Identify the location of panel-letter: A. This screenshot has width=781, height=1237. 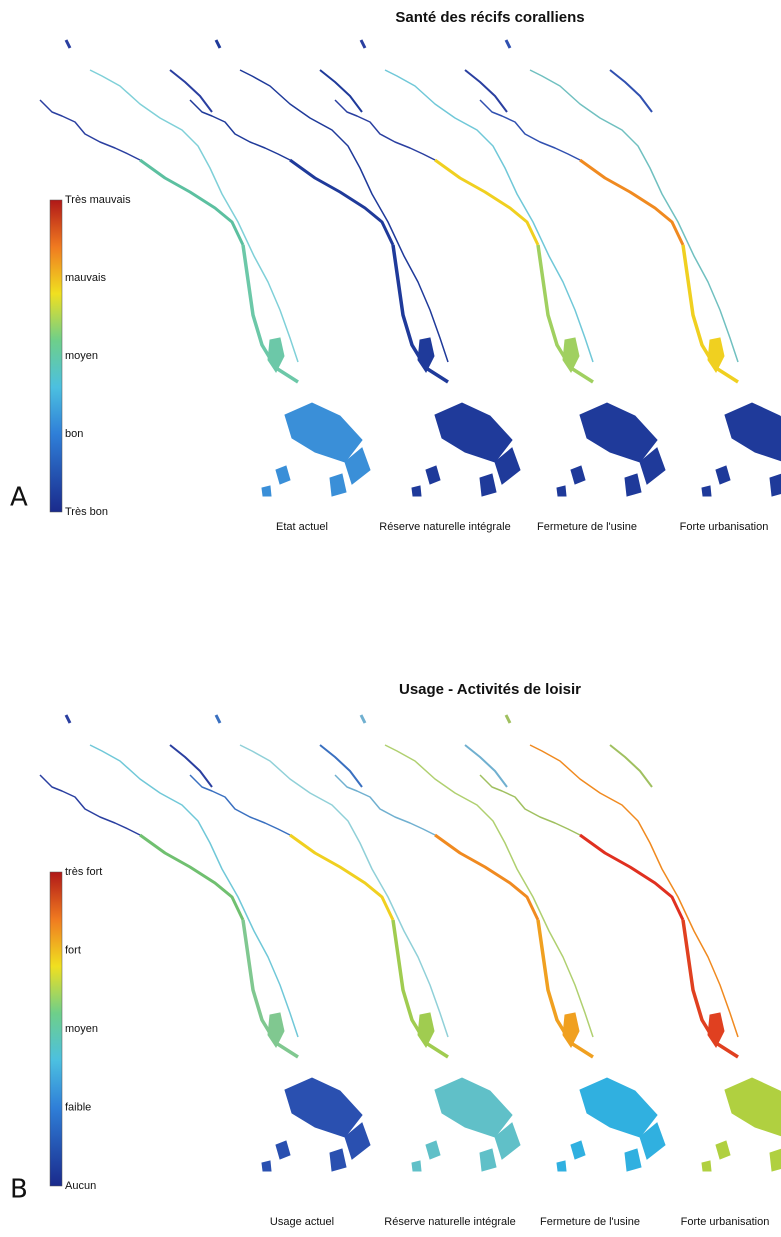
(19, 498).